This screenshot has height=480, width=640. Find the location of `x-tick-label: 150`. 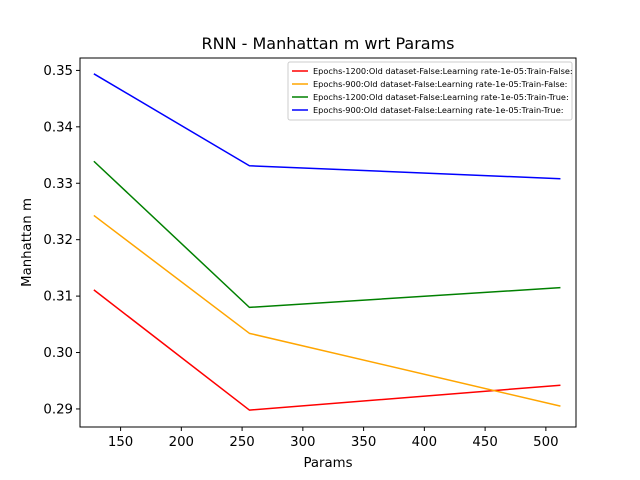

x-tick-label: 150 is located at coordinates (120, 442).